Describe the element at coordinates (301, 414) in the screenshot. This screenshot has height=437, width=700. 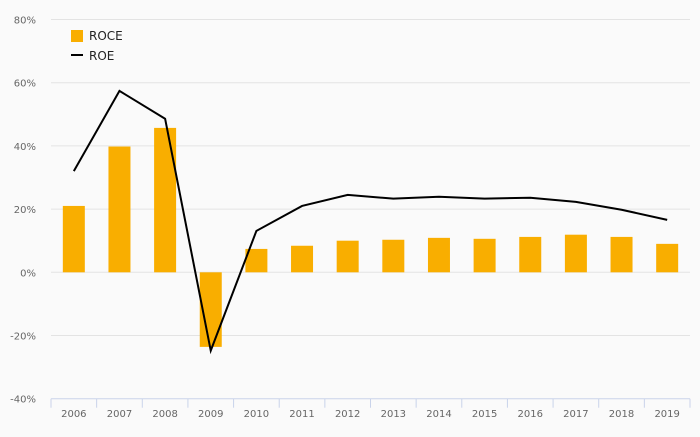
I see `x-tick-label: 2011` at that location.